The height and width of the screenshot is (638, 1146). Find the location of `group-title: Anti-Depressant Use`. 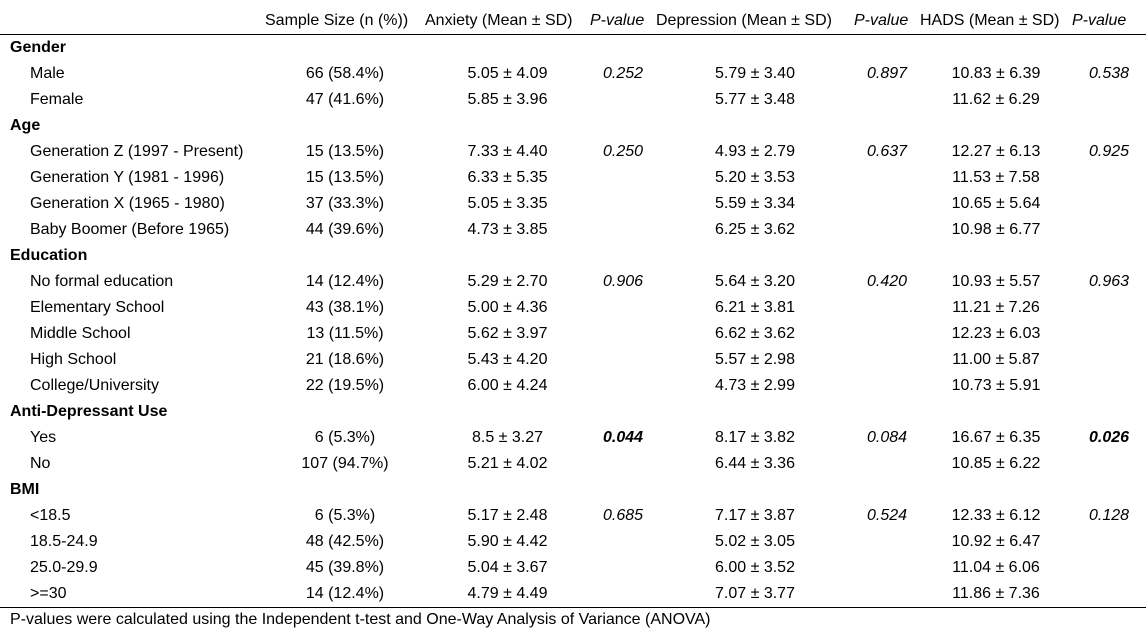

group-title: Anti-Depressant Use is located at coordinates (89, 411).